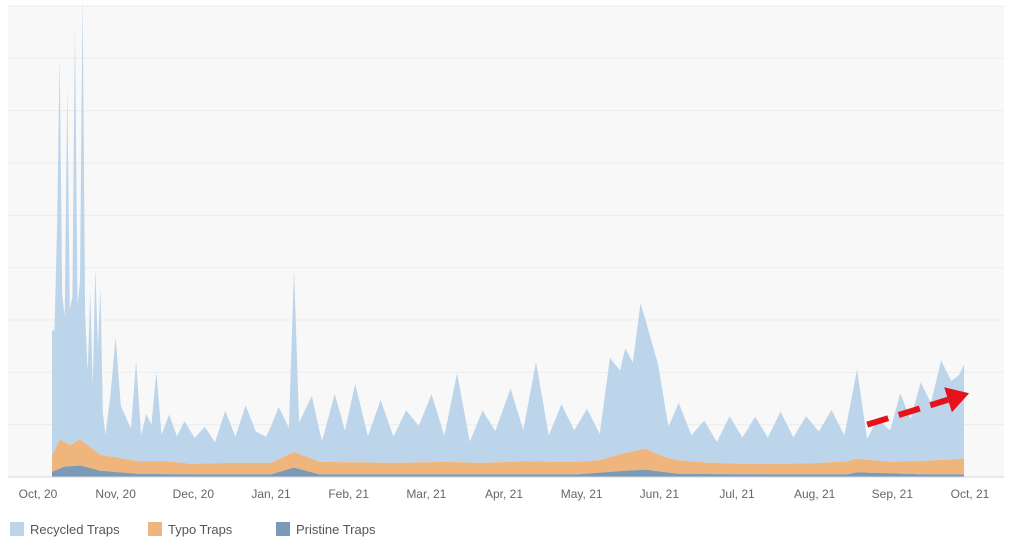  Describe the element at coordinates (283, 529) in the screenshot. I see `legend-swatch-pristine` at that location.